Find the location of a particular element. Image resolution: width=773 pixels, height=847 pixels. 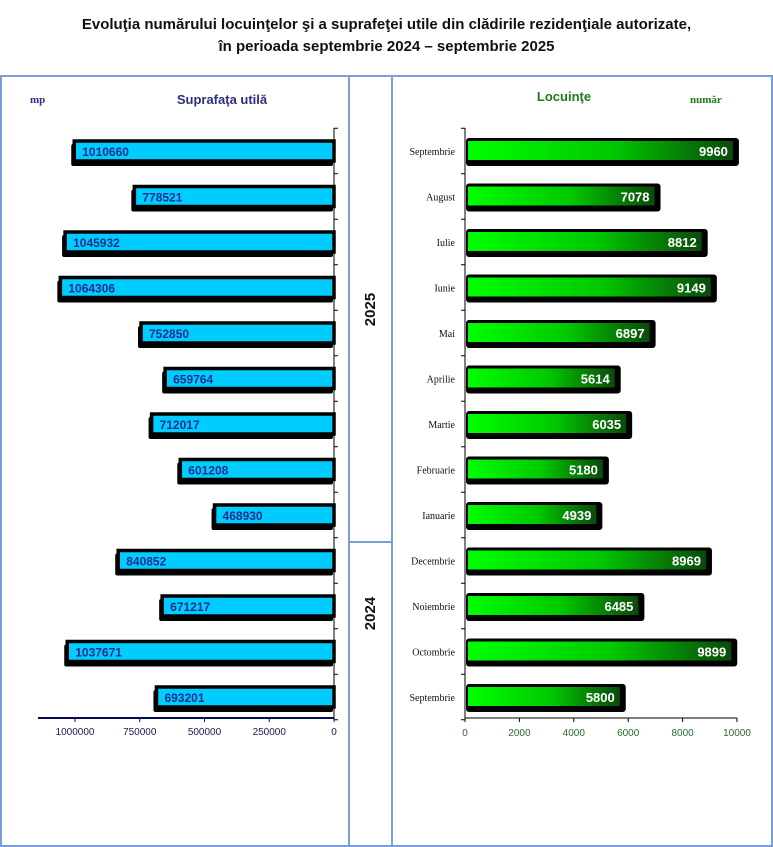

category-label: Aprilie is located at coordinates (441, 380).